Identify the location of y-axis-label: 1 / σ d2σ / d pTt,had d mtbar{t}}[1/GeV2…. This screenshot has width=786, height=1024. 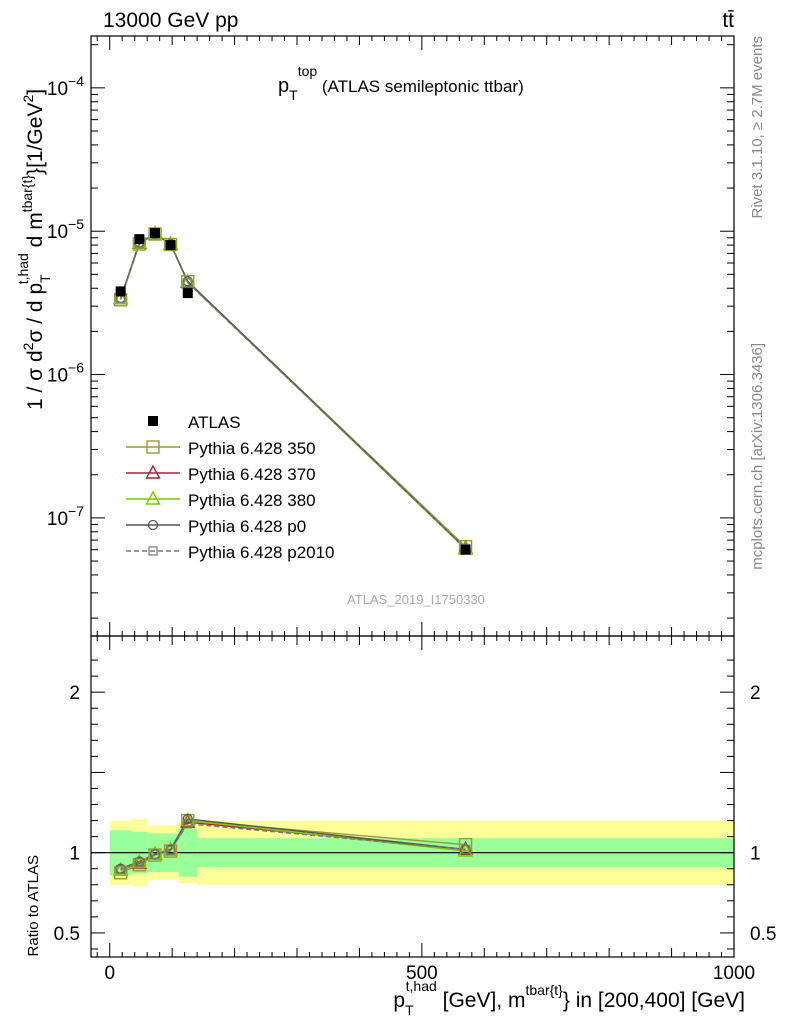
(34, 249).